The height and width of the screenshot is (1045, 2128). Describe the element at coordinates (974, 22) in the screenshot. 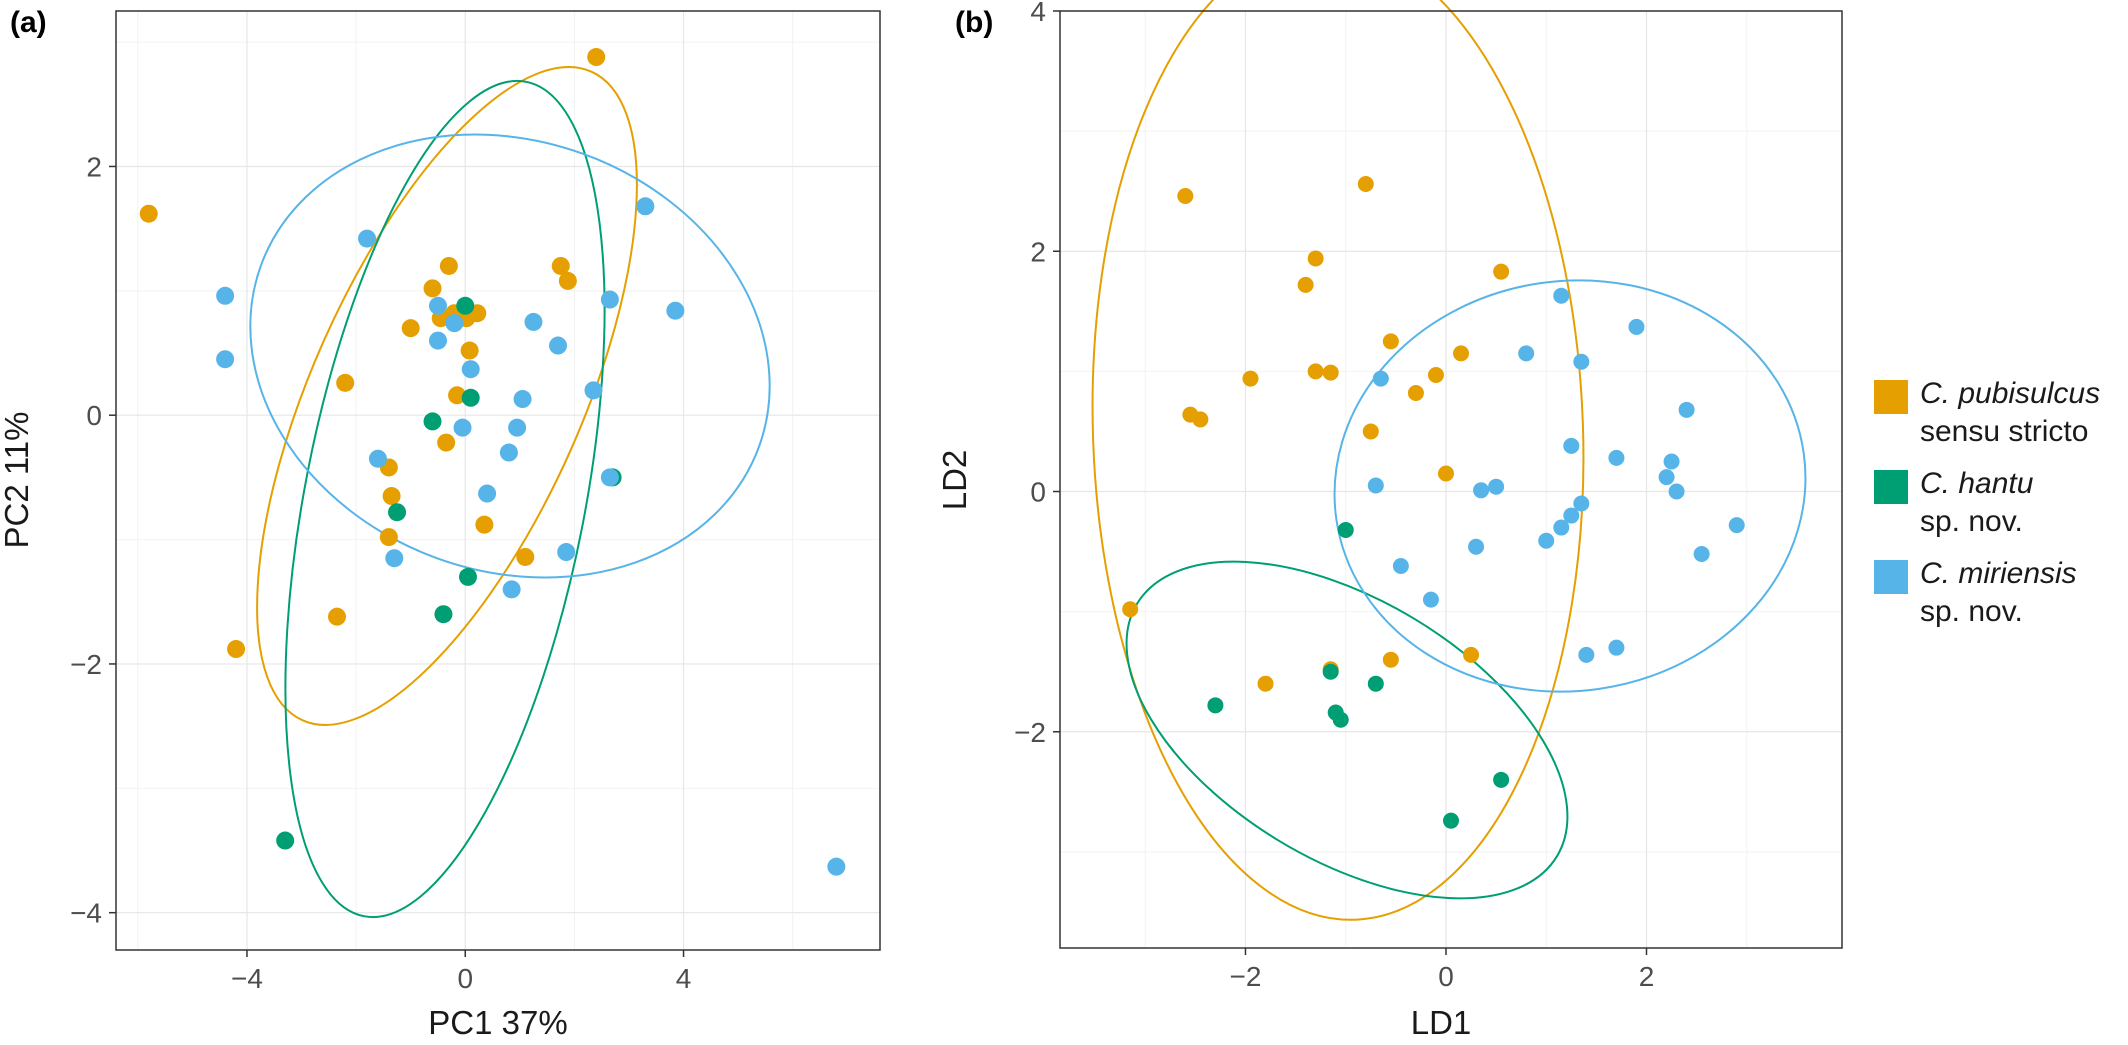

I see `panel-b-tag: (b)` at that location.